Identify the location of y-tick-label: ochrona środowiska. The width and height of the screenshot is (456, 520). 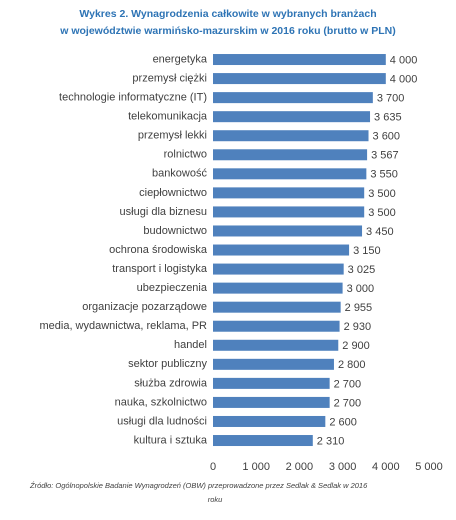
(158, 250).